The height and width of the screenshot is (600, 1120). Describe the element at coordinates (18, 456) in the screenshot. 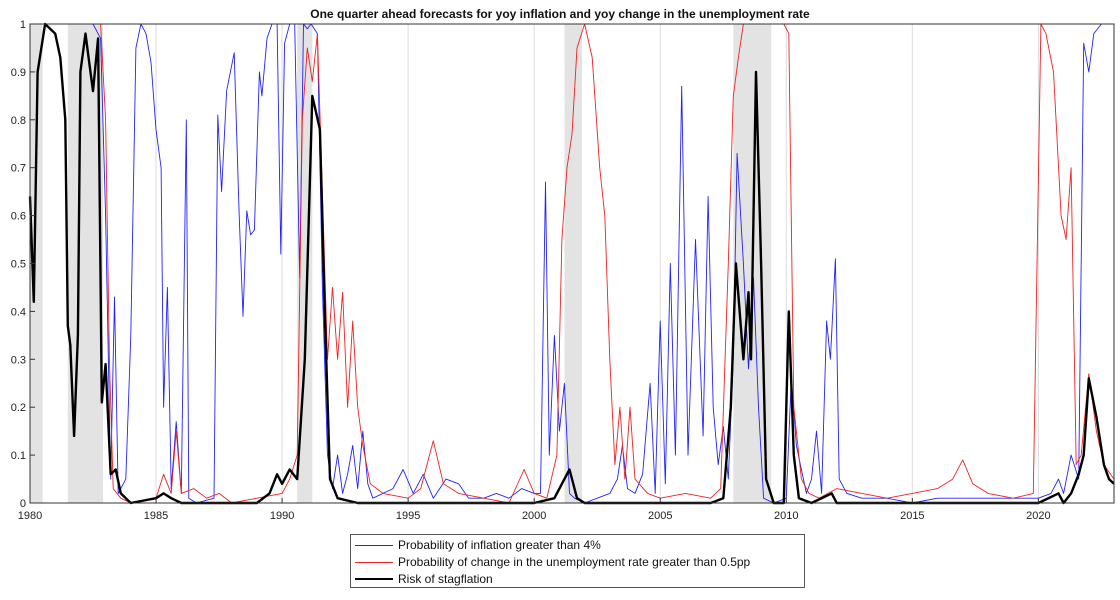

I see `y-tick-label: 0.1` at that location.